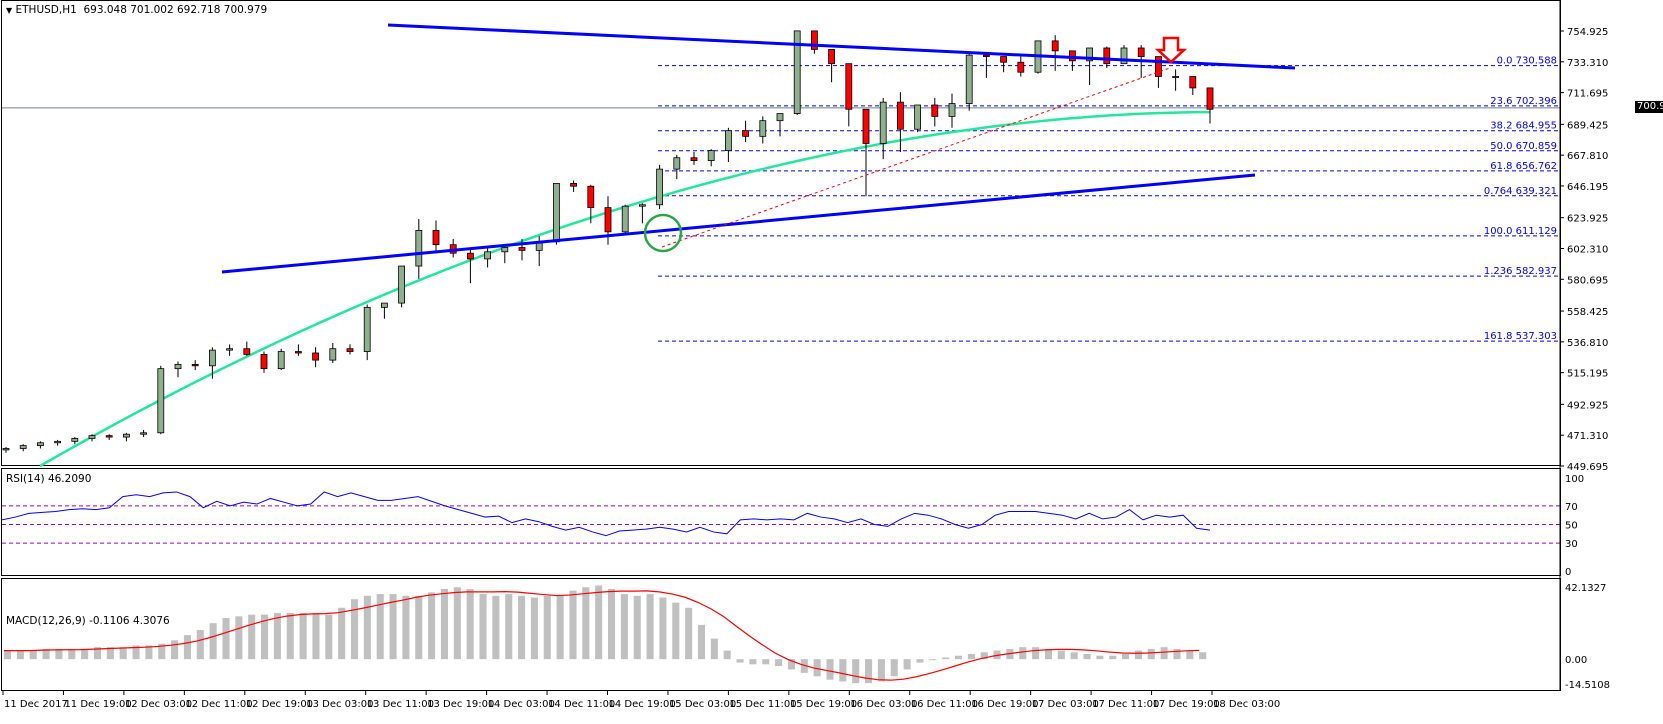 Image resolution: width=1663 pixels, height=724 pixels. I want to click on price-axis-label: 536.810, so click(1587, 343).